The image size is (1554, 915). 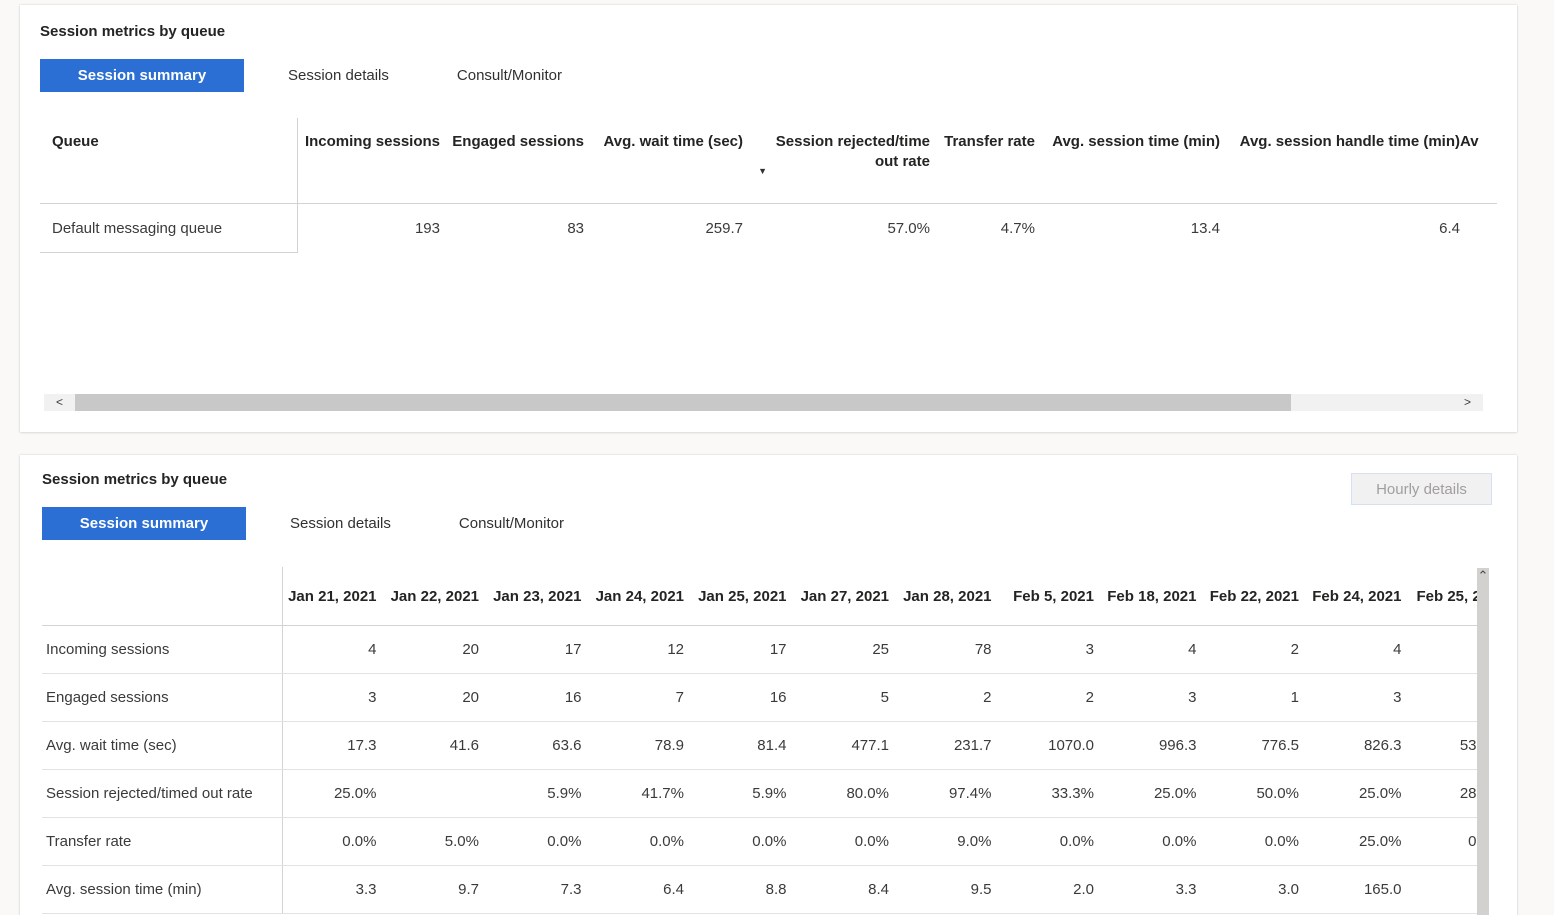 I want to click on hourly-details-button: Hourly details, so click(x=1421, y=489).